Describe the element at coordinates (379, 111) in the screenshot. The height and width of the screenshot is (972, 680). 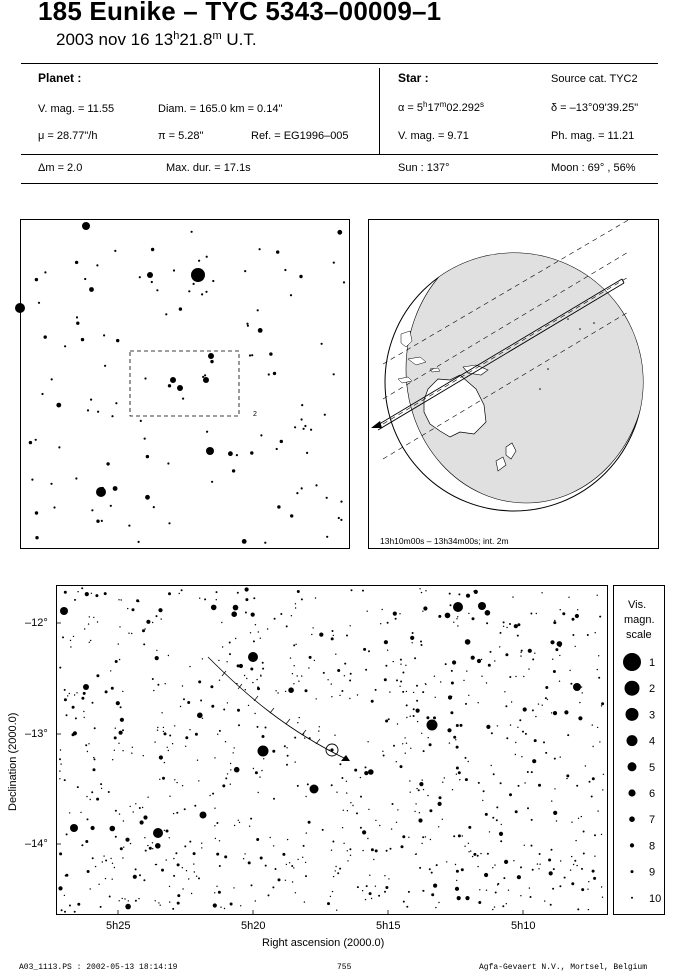
I see `table-divider` at that location.